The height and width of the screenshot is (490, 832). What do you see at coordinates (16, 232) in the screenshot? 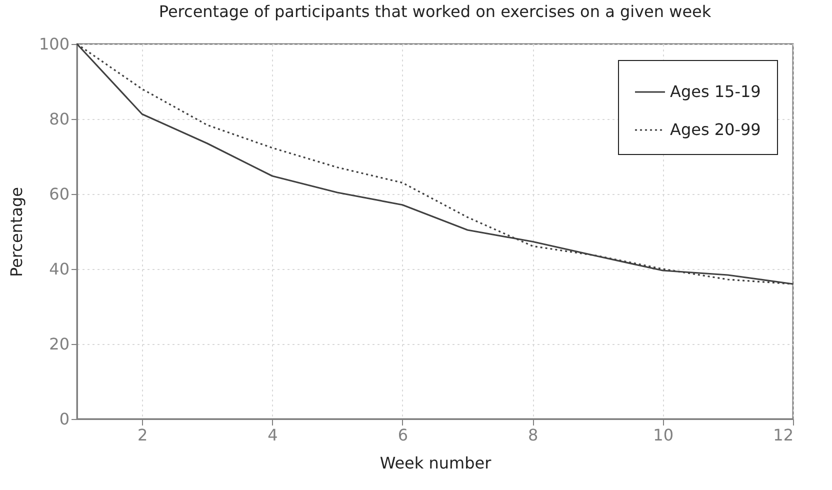
I see `y-axis-title: Percentage` at bounding box center [16, 232].